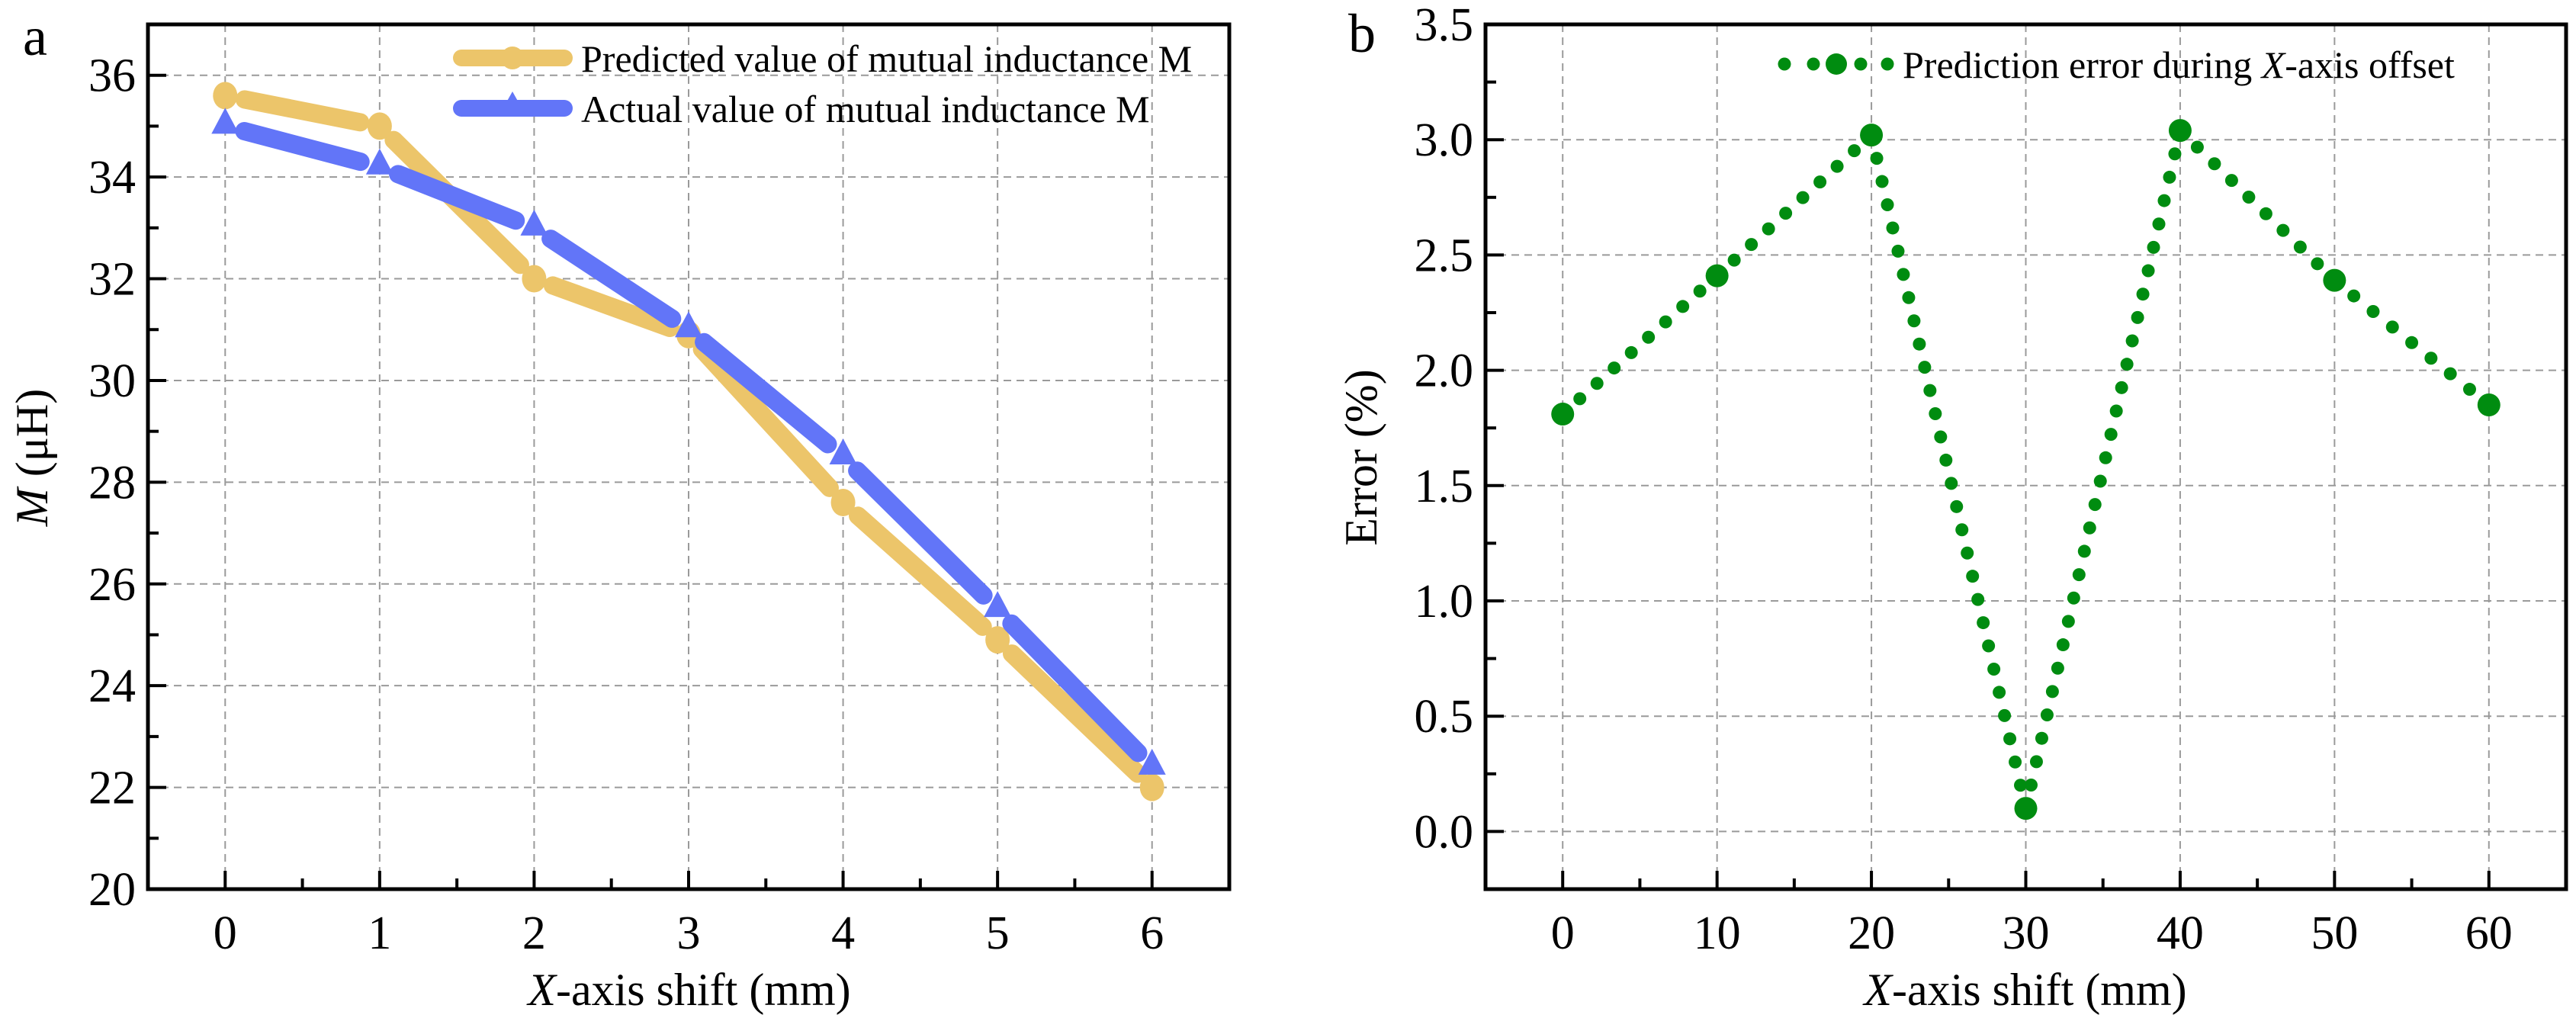  What do you see at coordinates (112, 381) in the screenshot?
I see `y-tick-label: 30` at bounding box center [112, 381].